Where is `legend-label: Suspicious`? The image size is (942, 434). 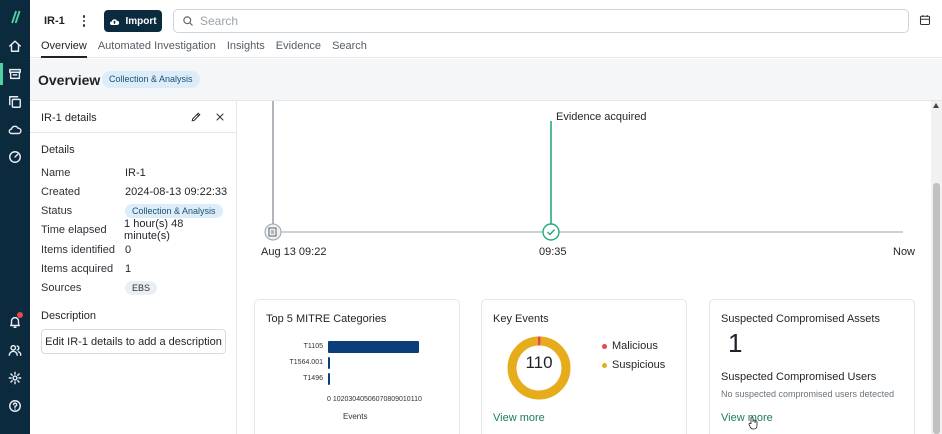
legend-label: Suspicious is located at coordinates (639, 365).